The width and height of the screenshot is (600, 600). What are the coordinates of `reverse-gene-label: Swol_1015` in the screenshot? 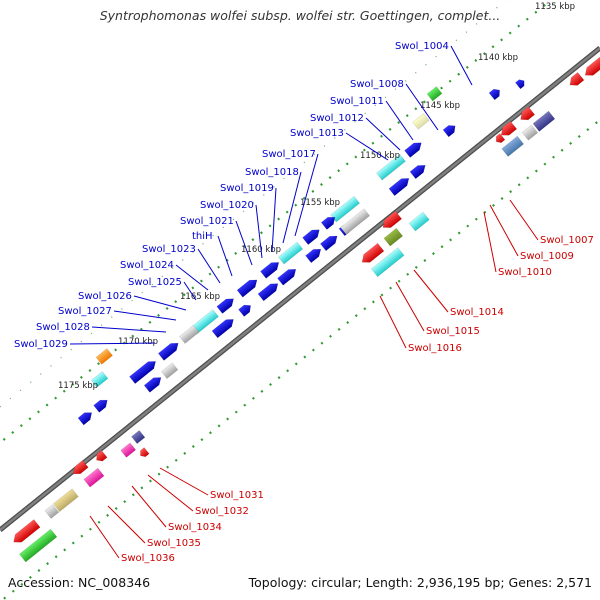 It's located at (453, 331).